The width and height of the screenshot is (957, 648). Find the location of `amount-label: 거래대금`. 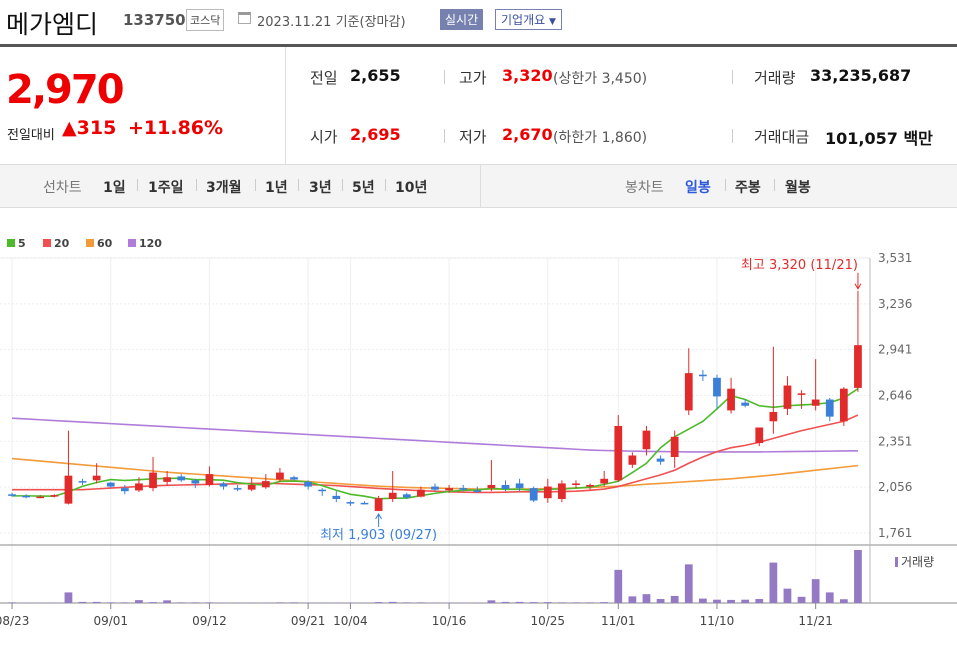

amount-label: 거래대금 is located at coordinates (782, 137).